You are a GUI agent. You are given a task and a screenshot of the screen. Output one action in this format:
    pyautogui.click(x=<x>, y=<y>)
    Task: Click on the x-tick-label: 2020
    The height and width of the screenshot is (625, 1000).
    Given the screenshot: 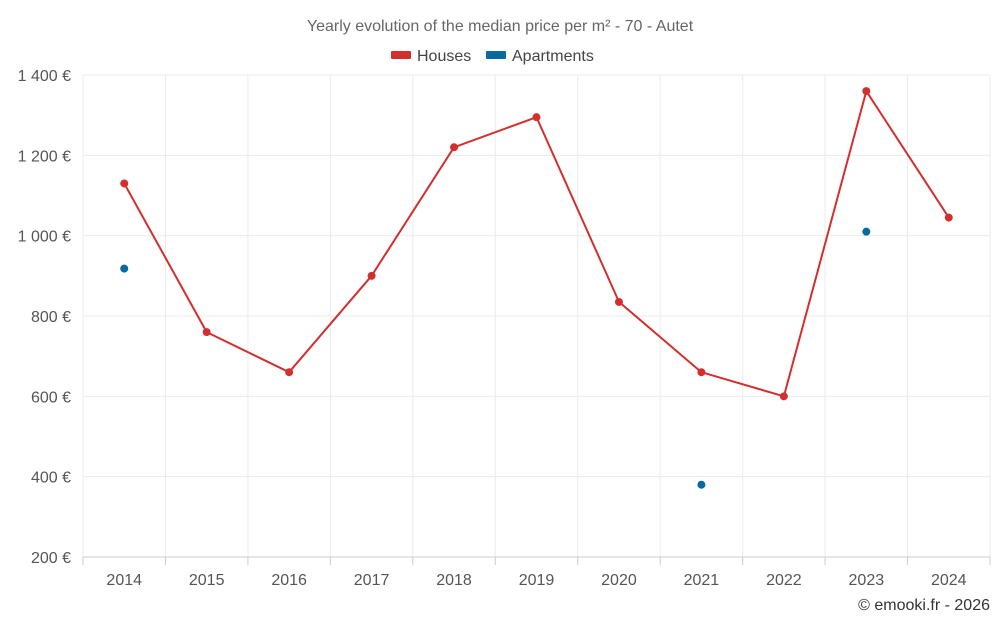 What is the action you would take?
    pyautogui.click(x=619, y=580)
    